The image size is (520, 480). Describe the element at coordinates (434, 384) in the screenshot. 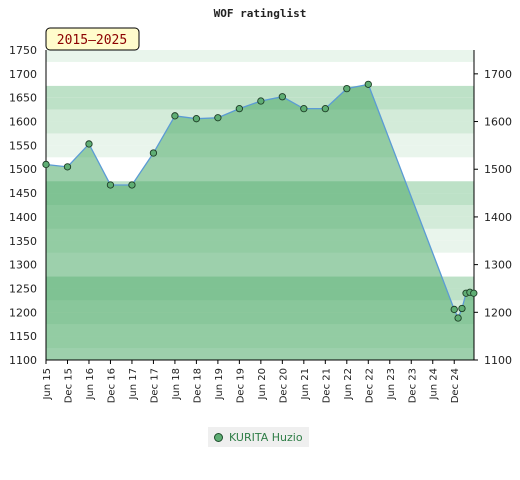

I see `x-tick-label: Jun 24` at that location.